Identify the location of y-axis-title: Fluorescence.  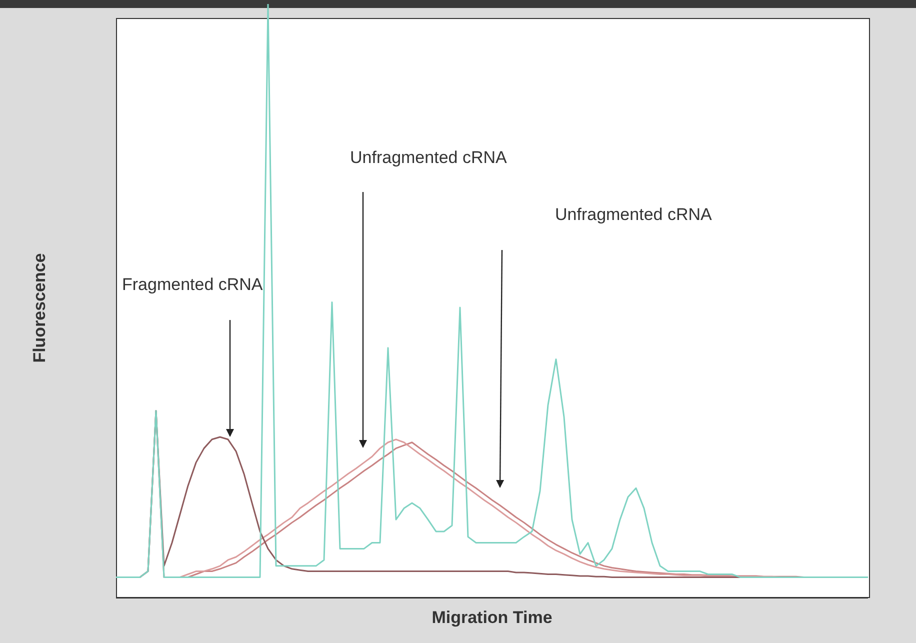
(40, 308).